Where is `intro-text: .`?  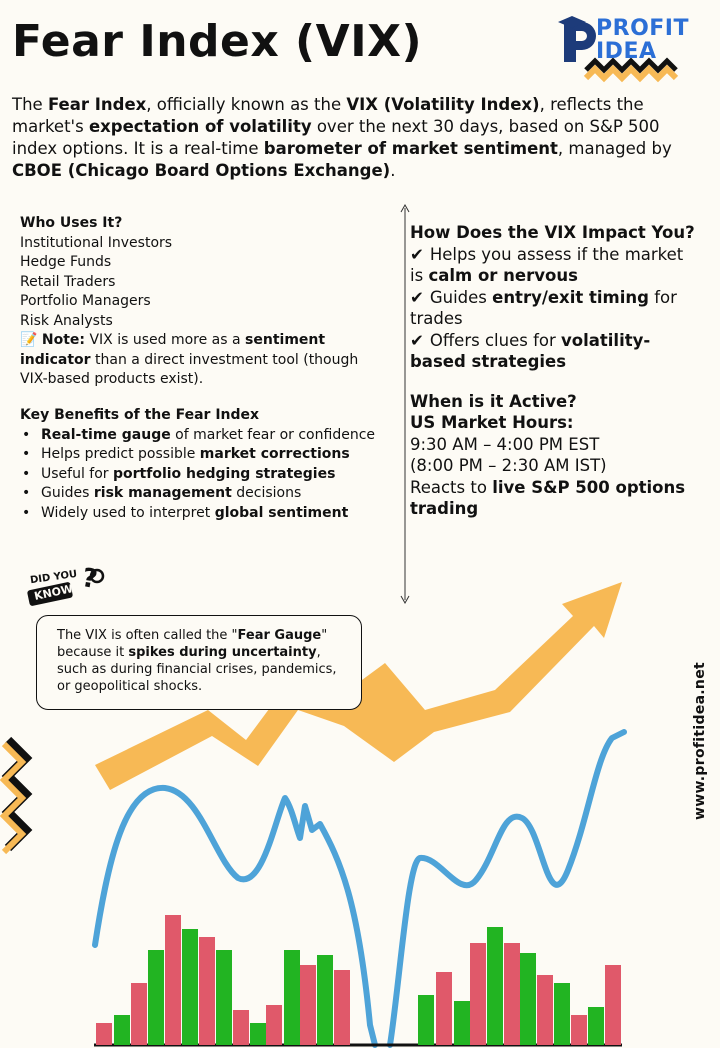
intro-text: . is located at coordinates (393, 170).